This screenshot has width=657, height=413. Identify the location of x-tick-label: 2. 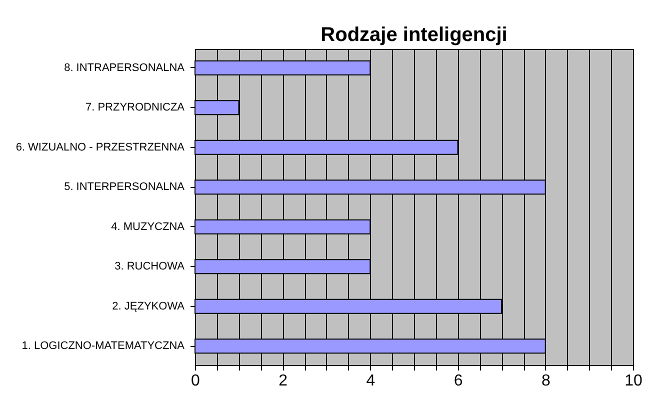
(283, 381).